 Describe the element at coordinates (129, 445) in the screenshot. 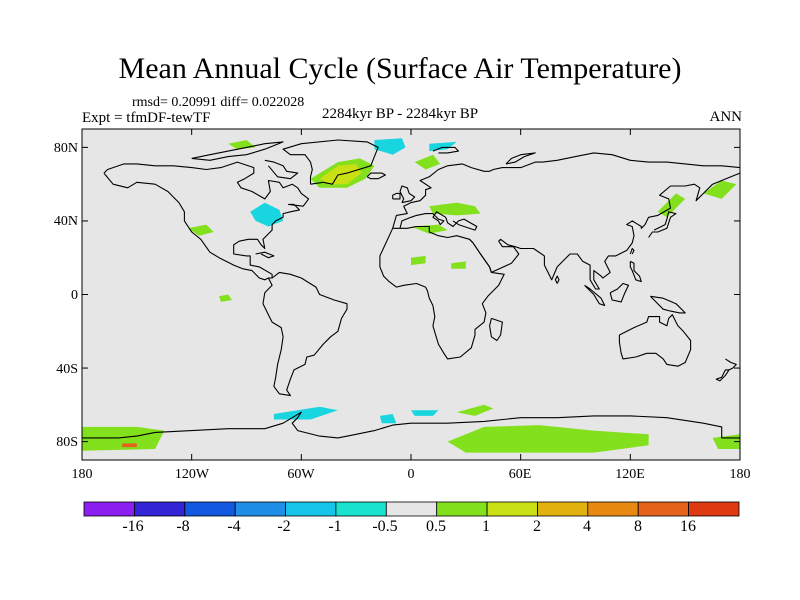

I see `anomaly-antarctica-hot` at that location.